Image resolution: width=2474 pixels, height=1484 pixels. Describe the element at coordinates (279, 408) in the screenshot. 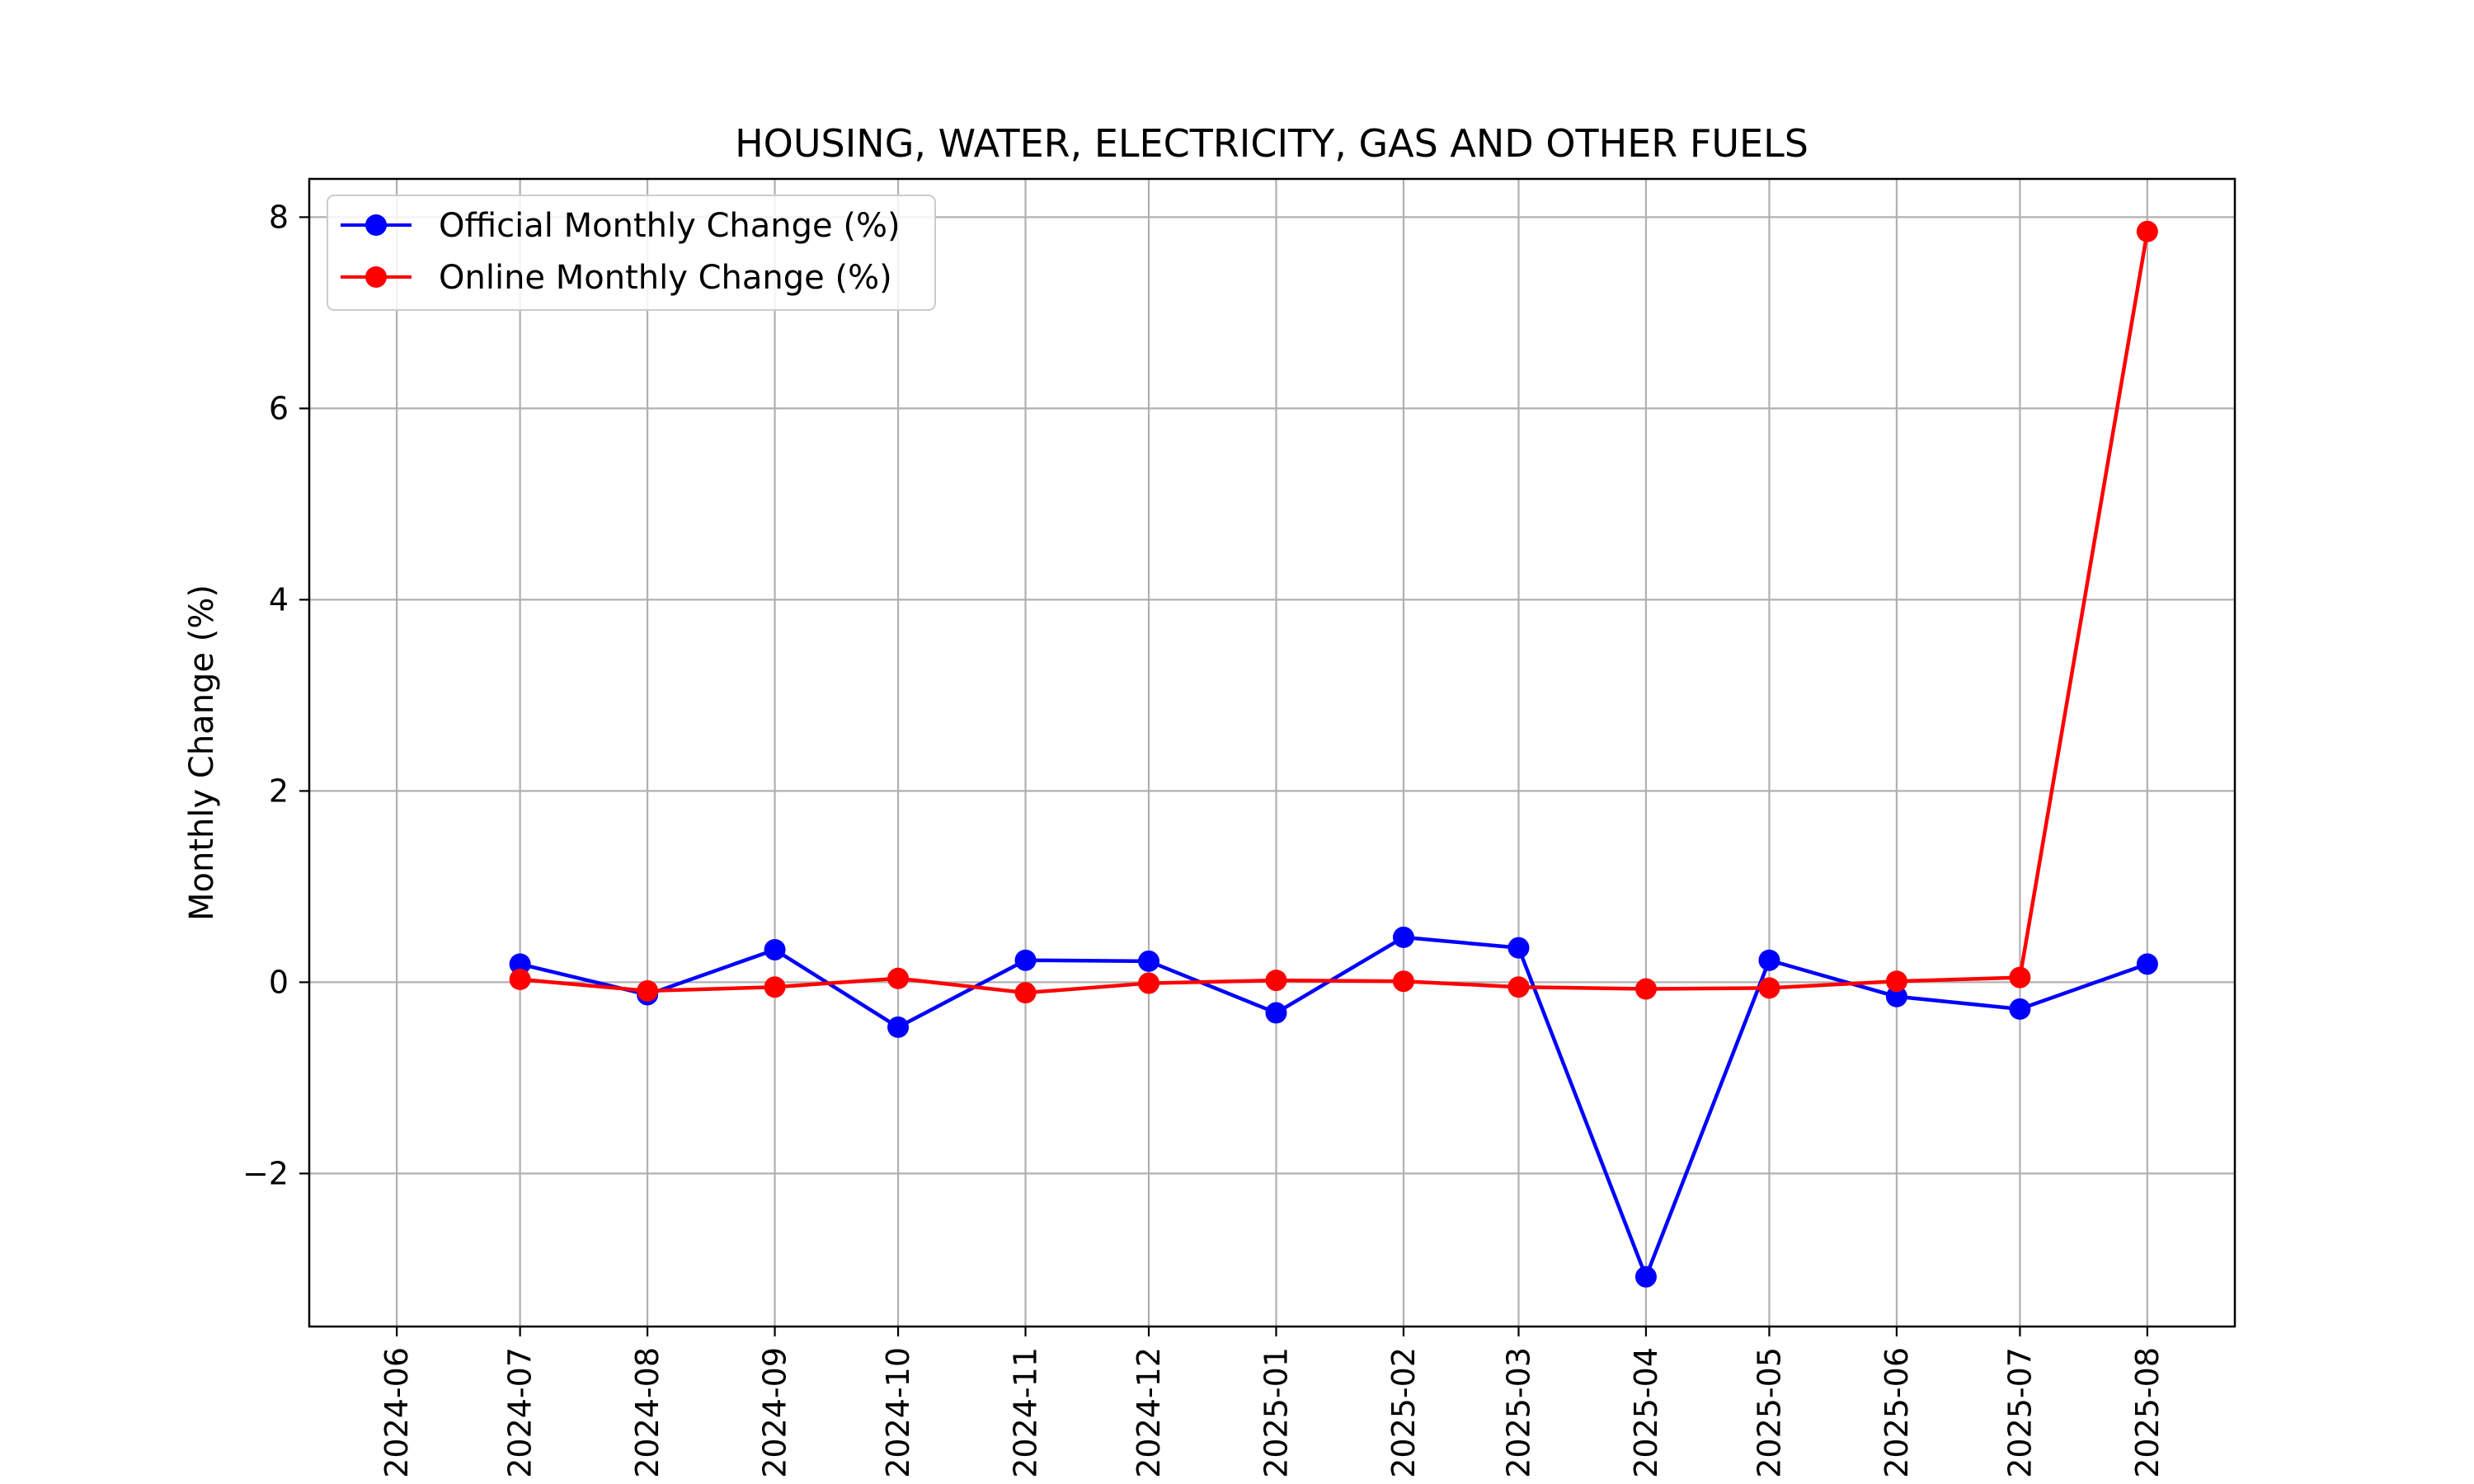

I see `y-tick-label: 6` at that location.